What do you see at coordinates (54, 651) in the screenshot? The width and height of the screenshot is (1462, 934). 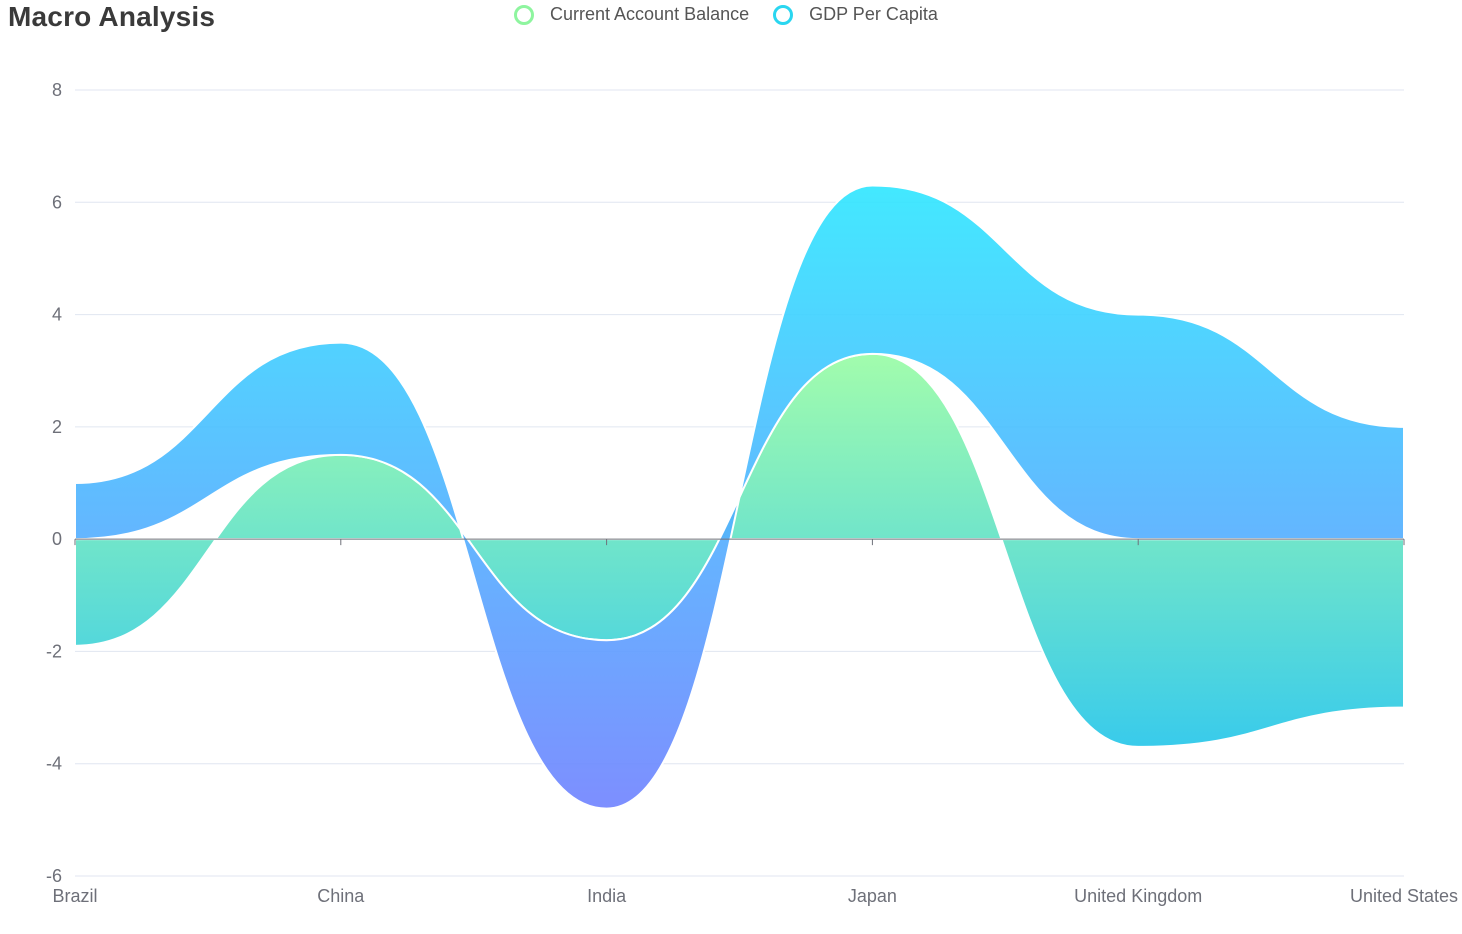 I see `y-tick-label: -2` at bounding box center [54, 651].